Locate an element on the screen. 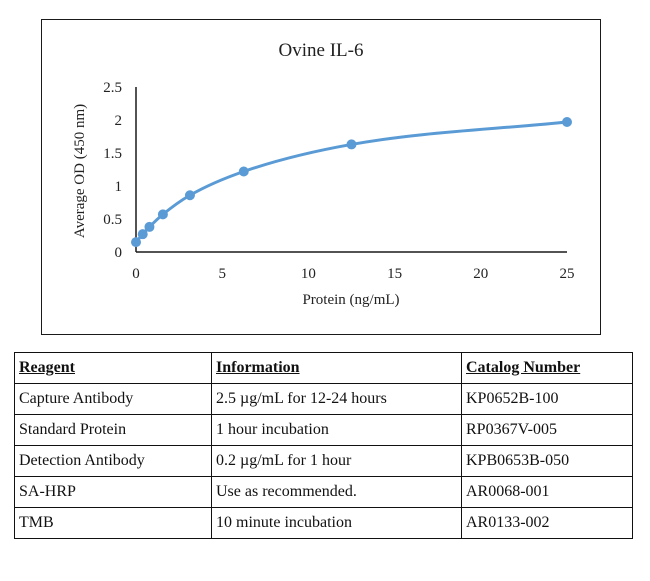 The height and width of the screenshot is (581, 650). x-tick-labels: 0 5 10 15 20 25 is located at coordinates (353, 274).